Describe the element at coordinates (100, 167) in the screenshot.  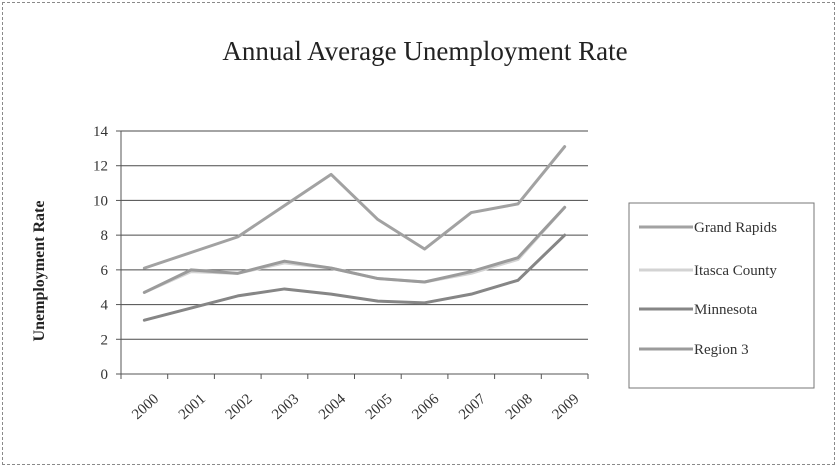
I see `y-tick-label-12: 12` at that location.